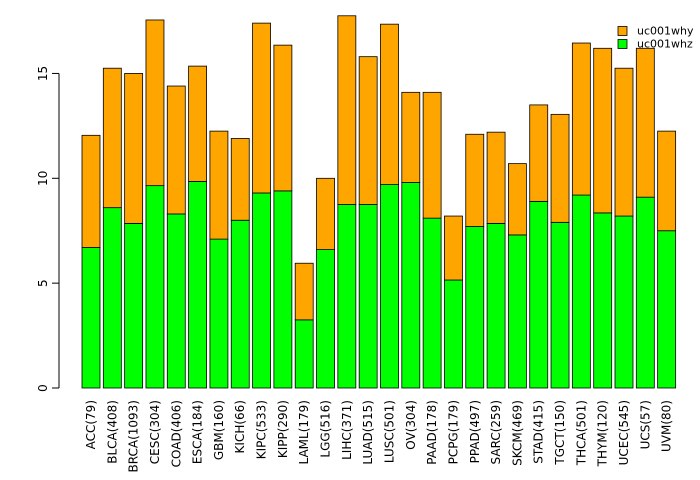 The image size is (700, 480). I want to click on x-tick-label: SARC(259), so click(496, 432).